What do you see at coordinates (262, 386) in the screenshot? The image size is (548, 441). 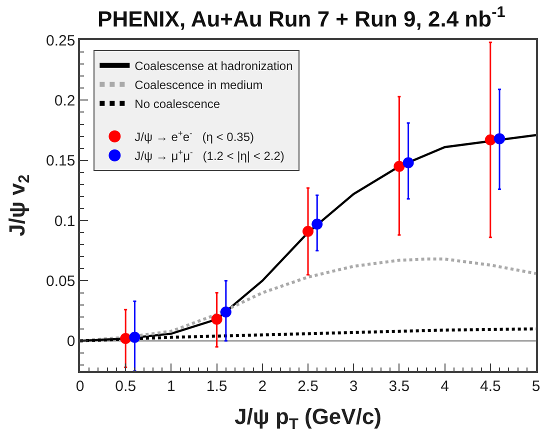 I see `x-tick-label: 2` at bounding box center [262, 386].